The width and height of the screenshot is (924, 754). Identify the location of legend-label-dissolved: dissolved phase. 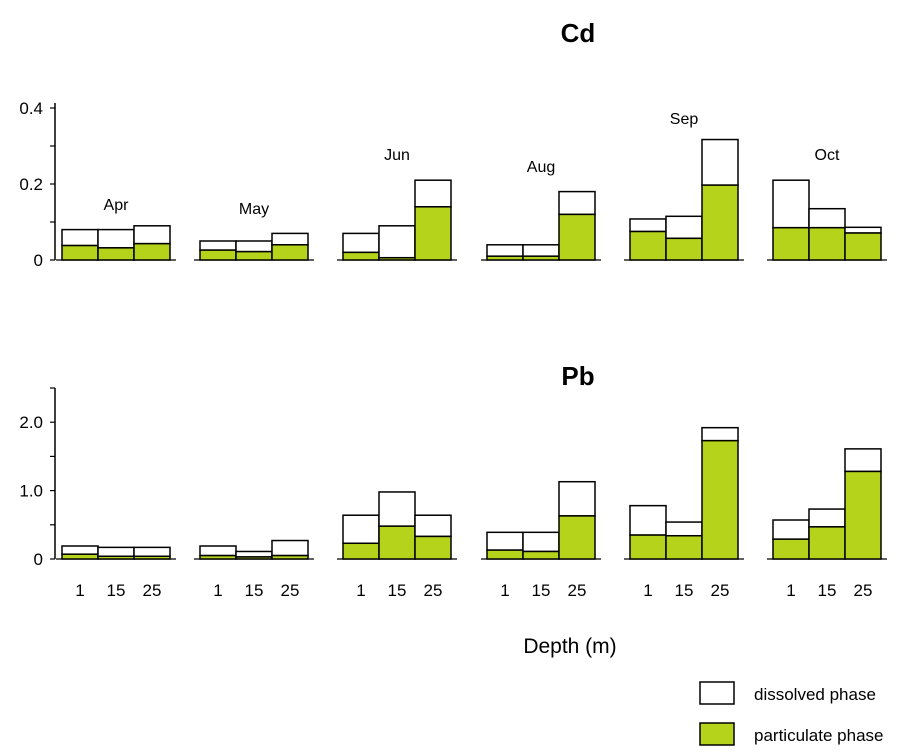
(815, 694).